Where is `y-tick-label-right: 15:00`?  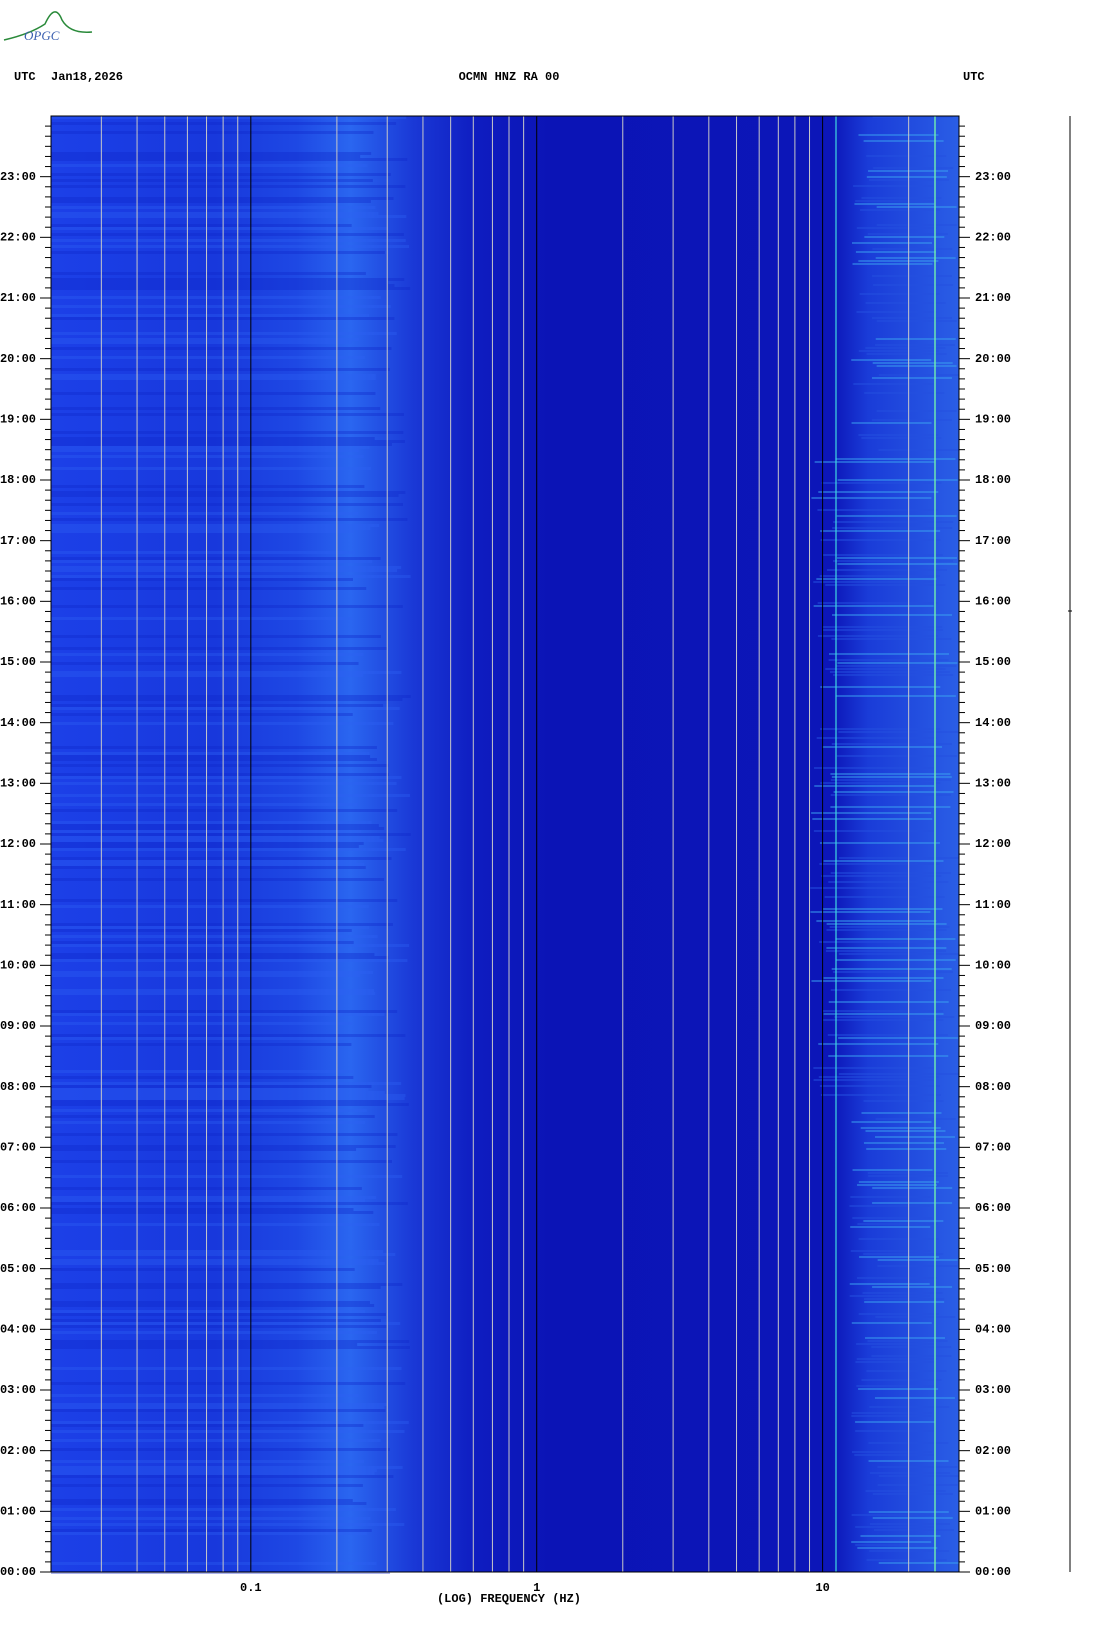 y-tick-label-right: 15:00 is located at coordinates (993, 662).